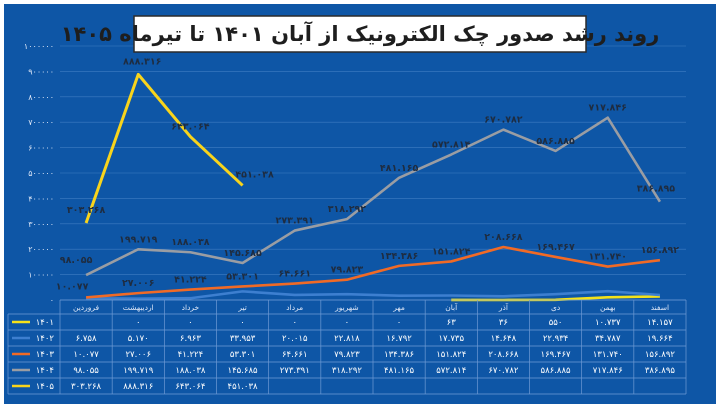 This screenshot has width=720, height=408. I want to click on table-cell: ۳۸۶.۸۹۵, so click(660, 371).